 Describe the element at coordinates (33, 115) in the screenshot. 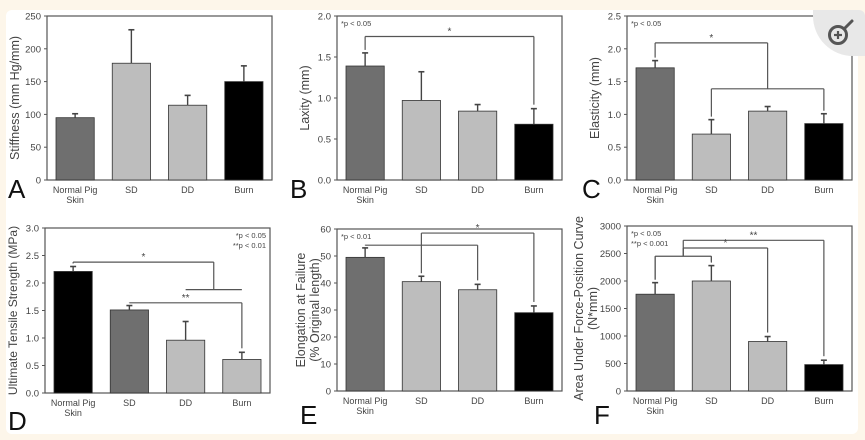

I see `y-tick-label: 100` at that location.